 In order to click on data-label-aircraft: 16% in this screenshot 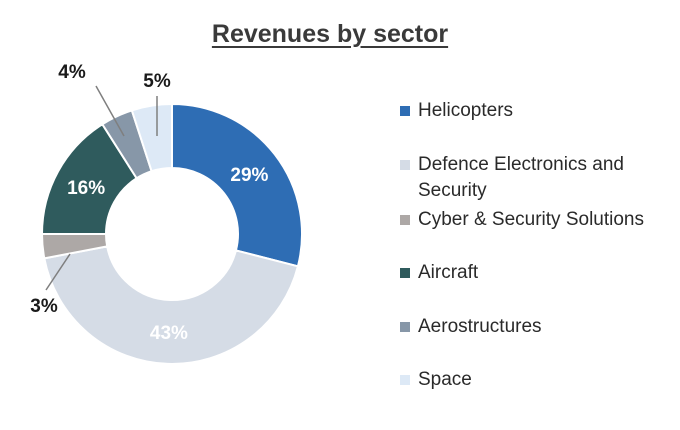, I will do `click(86, 188)`.